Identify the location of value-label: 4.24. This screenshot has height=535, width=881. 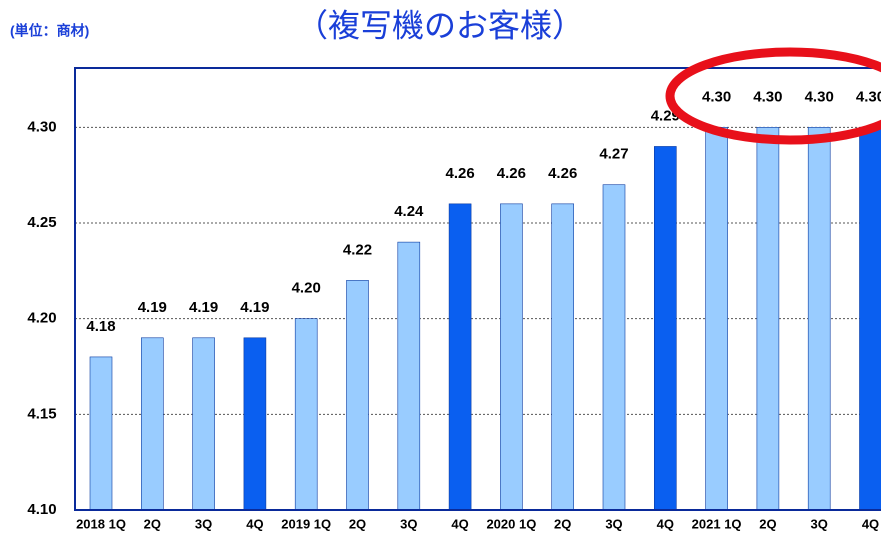
(409, 211).